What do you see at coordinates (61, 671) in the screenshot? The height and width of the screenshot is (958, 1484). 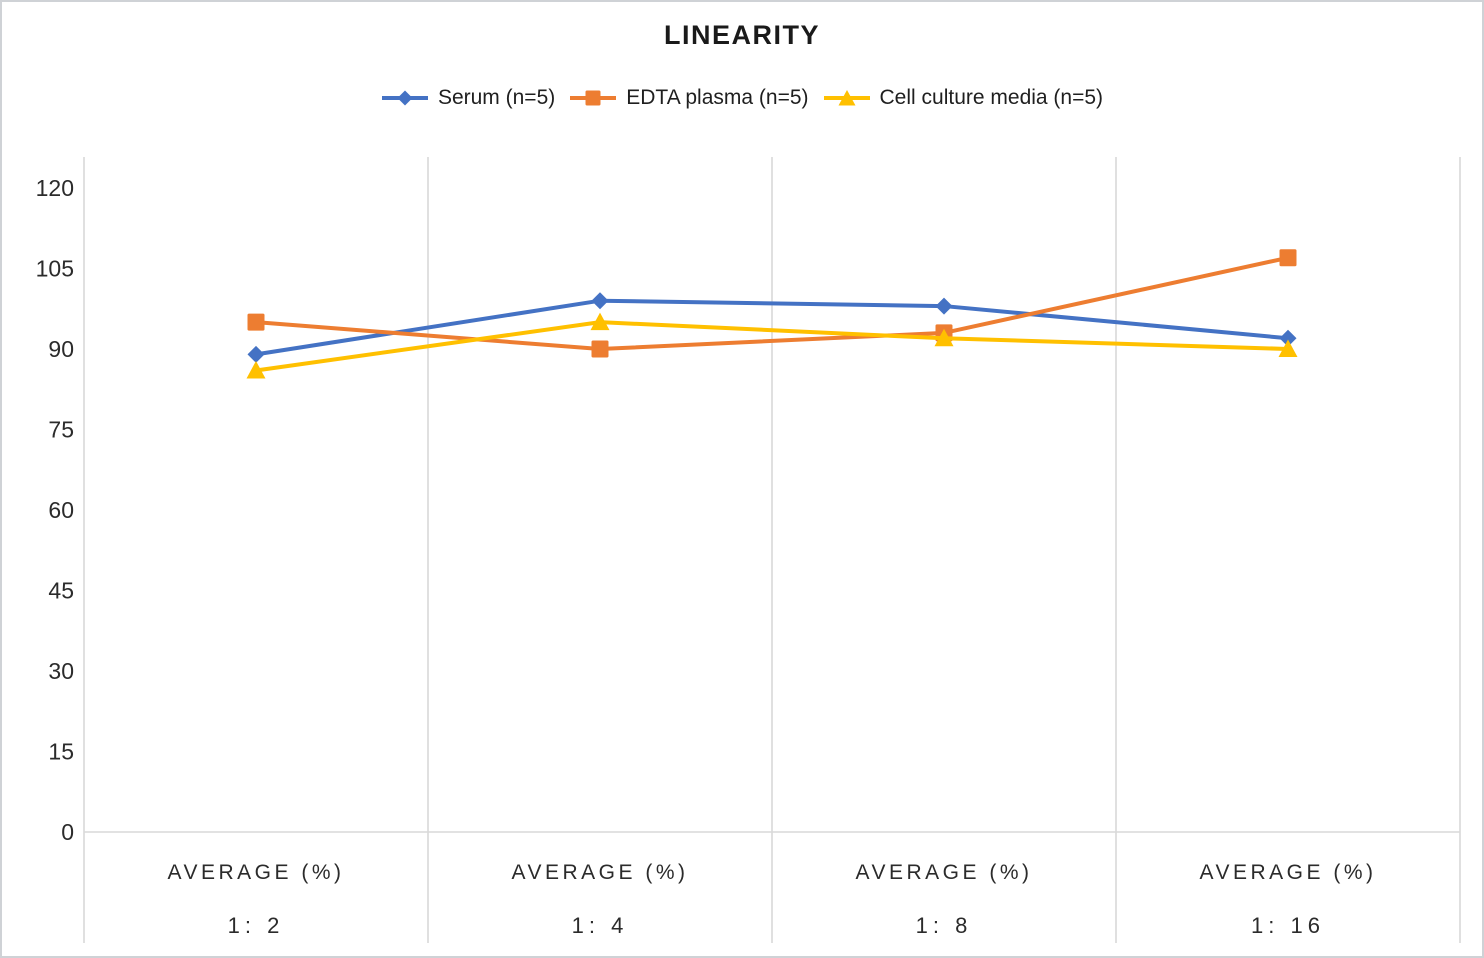 I see `y-tick-label: 30` at bounding box center [61, 671].